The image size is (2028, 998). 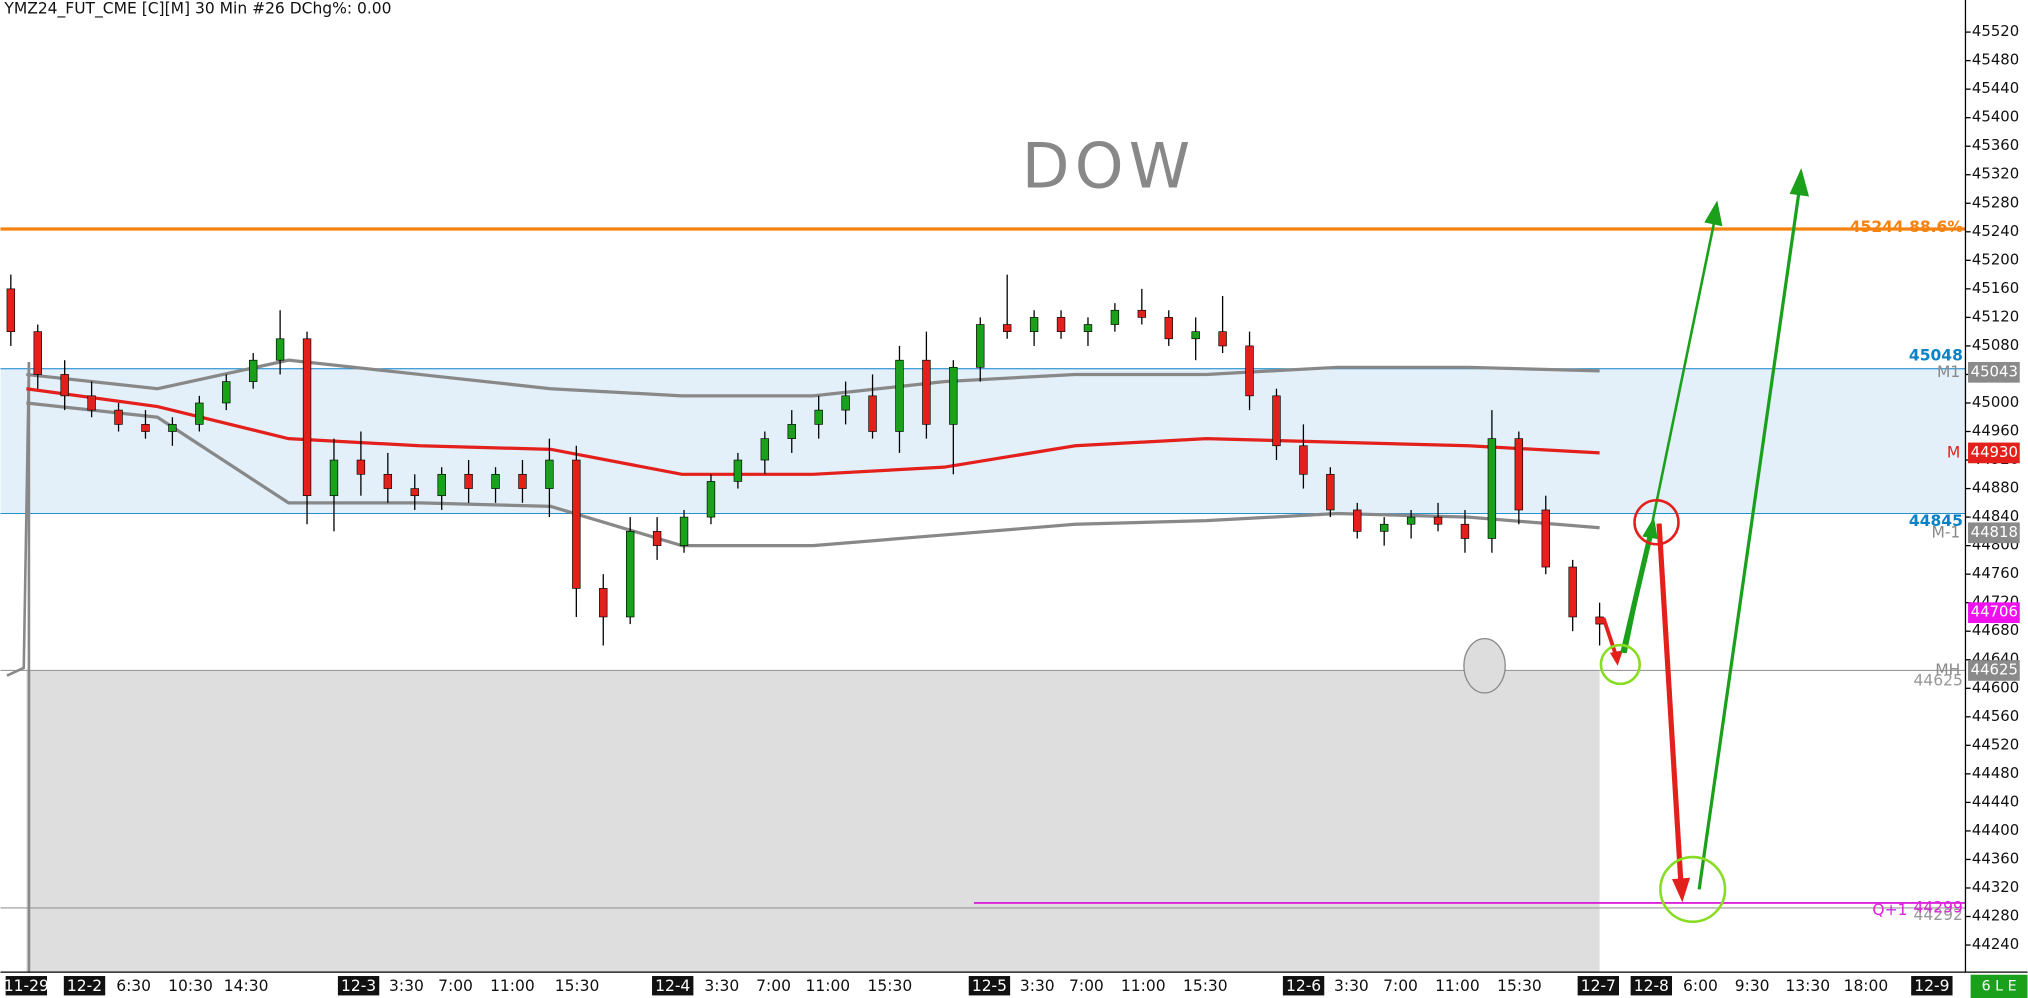 What do you see at coordinates (1995, 516) in the screenshot?
I see `y-tick-label: 44840` at bounding box center [1995, 516].